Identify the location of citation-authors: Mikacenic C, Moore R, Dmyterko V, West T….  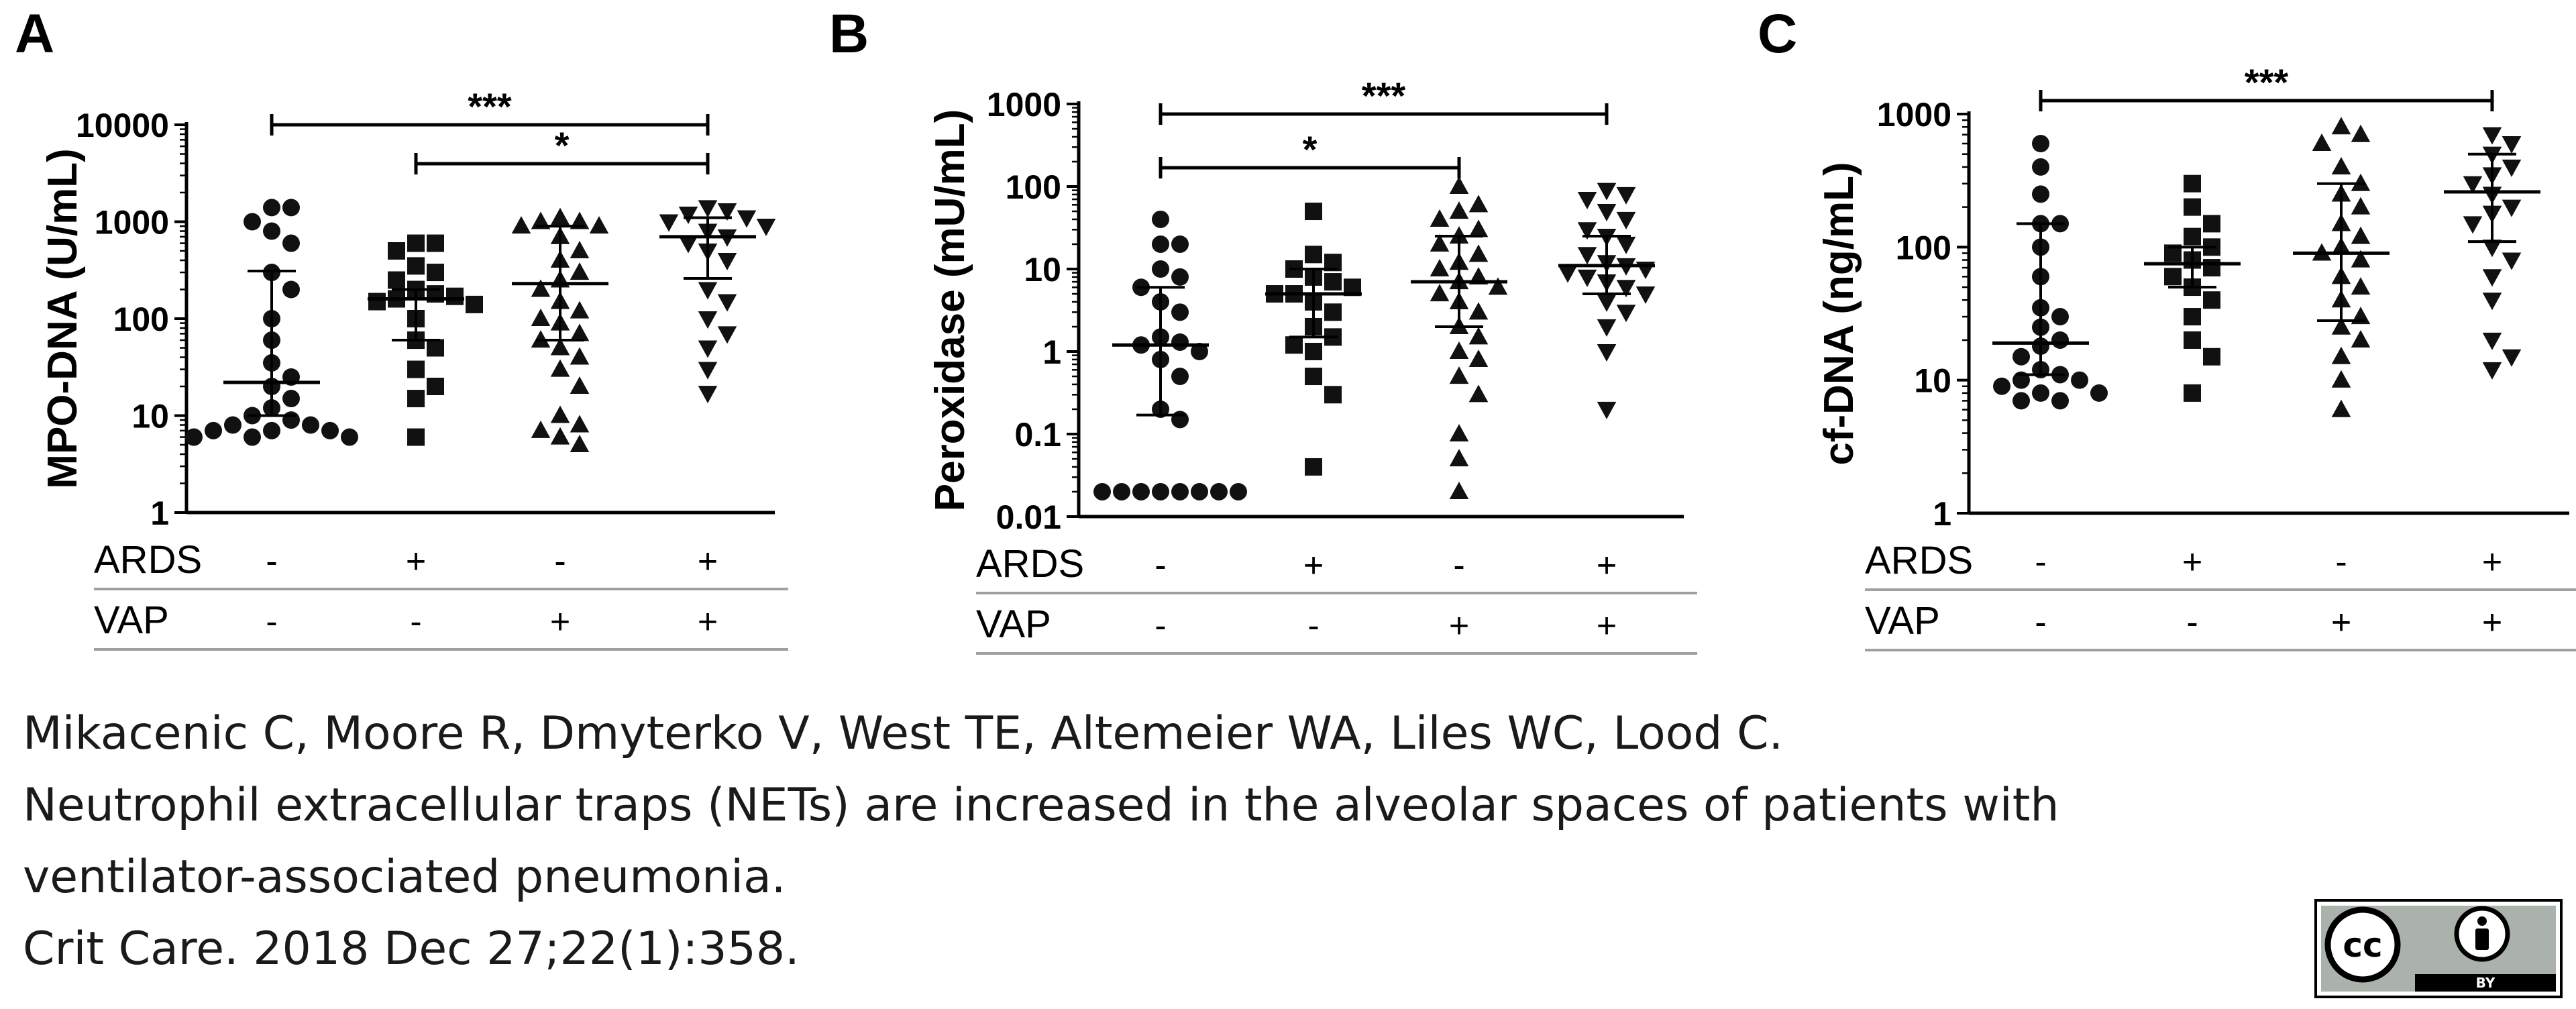
(903, 733).